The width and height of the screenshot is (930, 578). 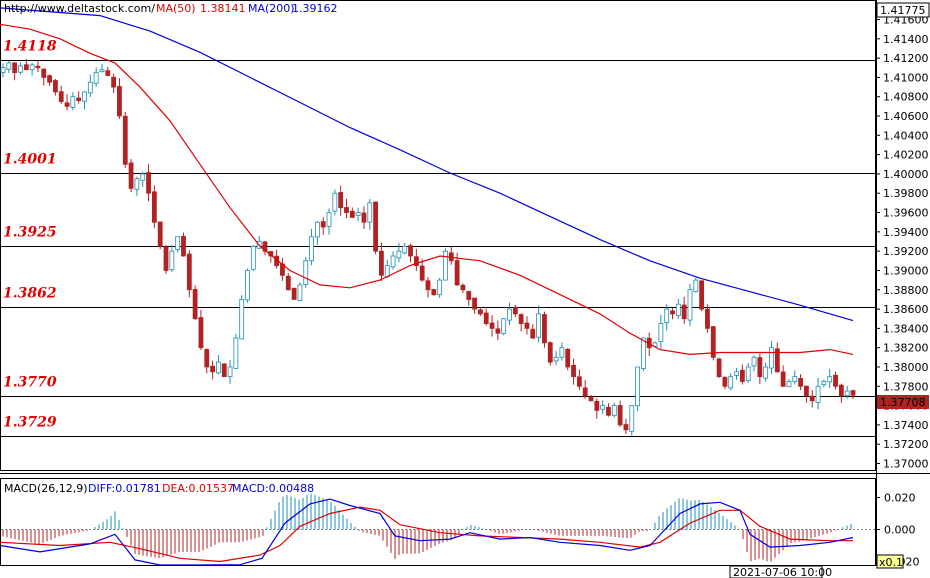 I want to click on top-price-label: 1.41775, so click(x=903, y=10).